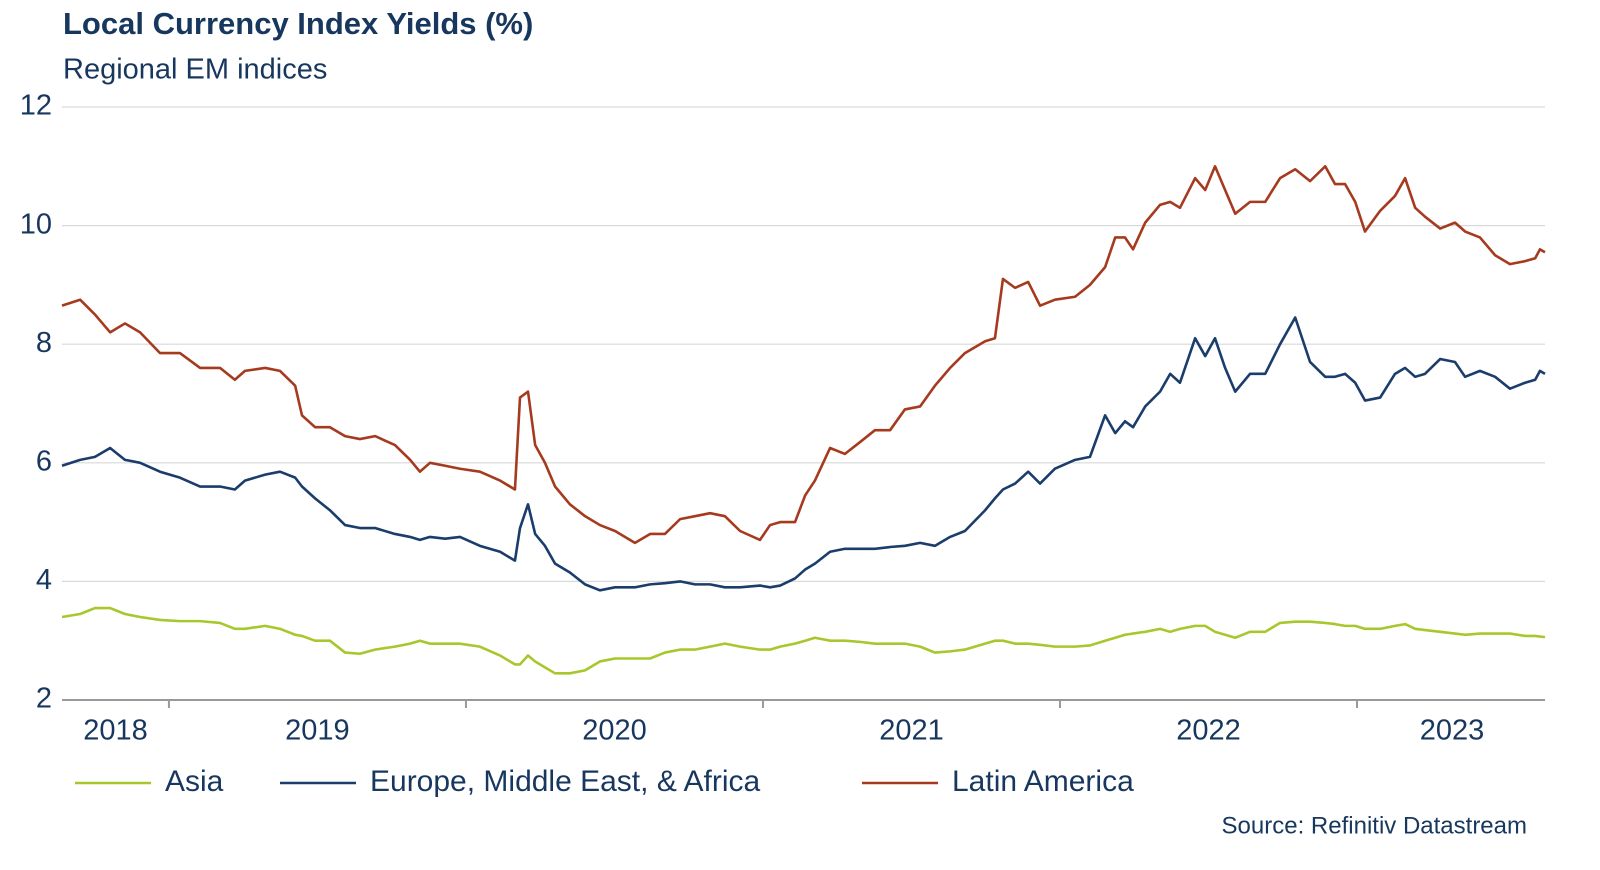  I want to click on x-tick-label: 2023, so click(1452, 731).